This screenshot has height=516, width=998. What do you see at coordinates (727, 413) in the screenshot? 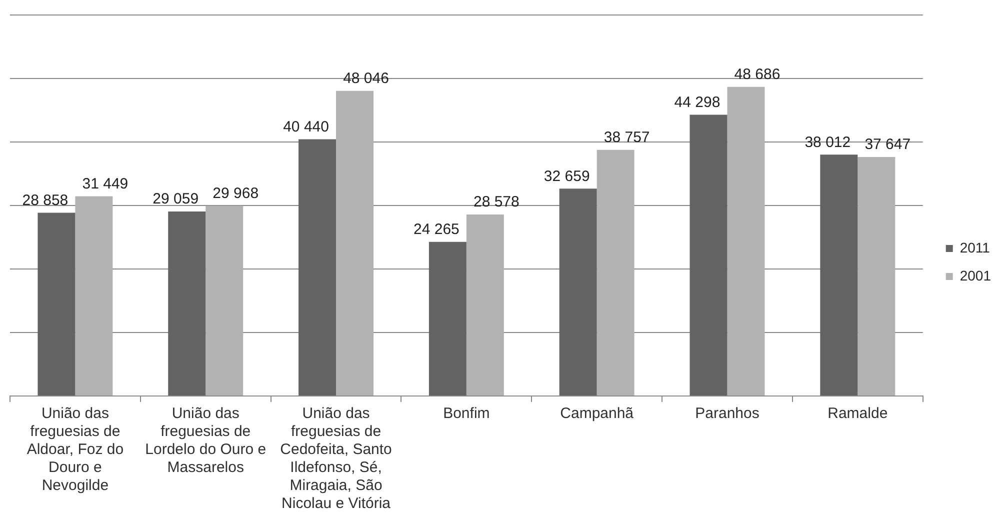
I see `x-tick-label: Paranhos` at bounding box center [727, 413].